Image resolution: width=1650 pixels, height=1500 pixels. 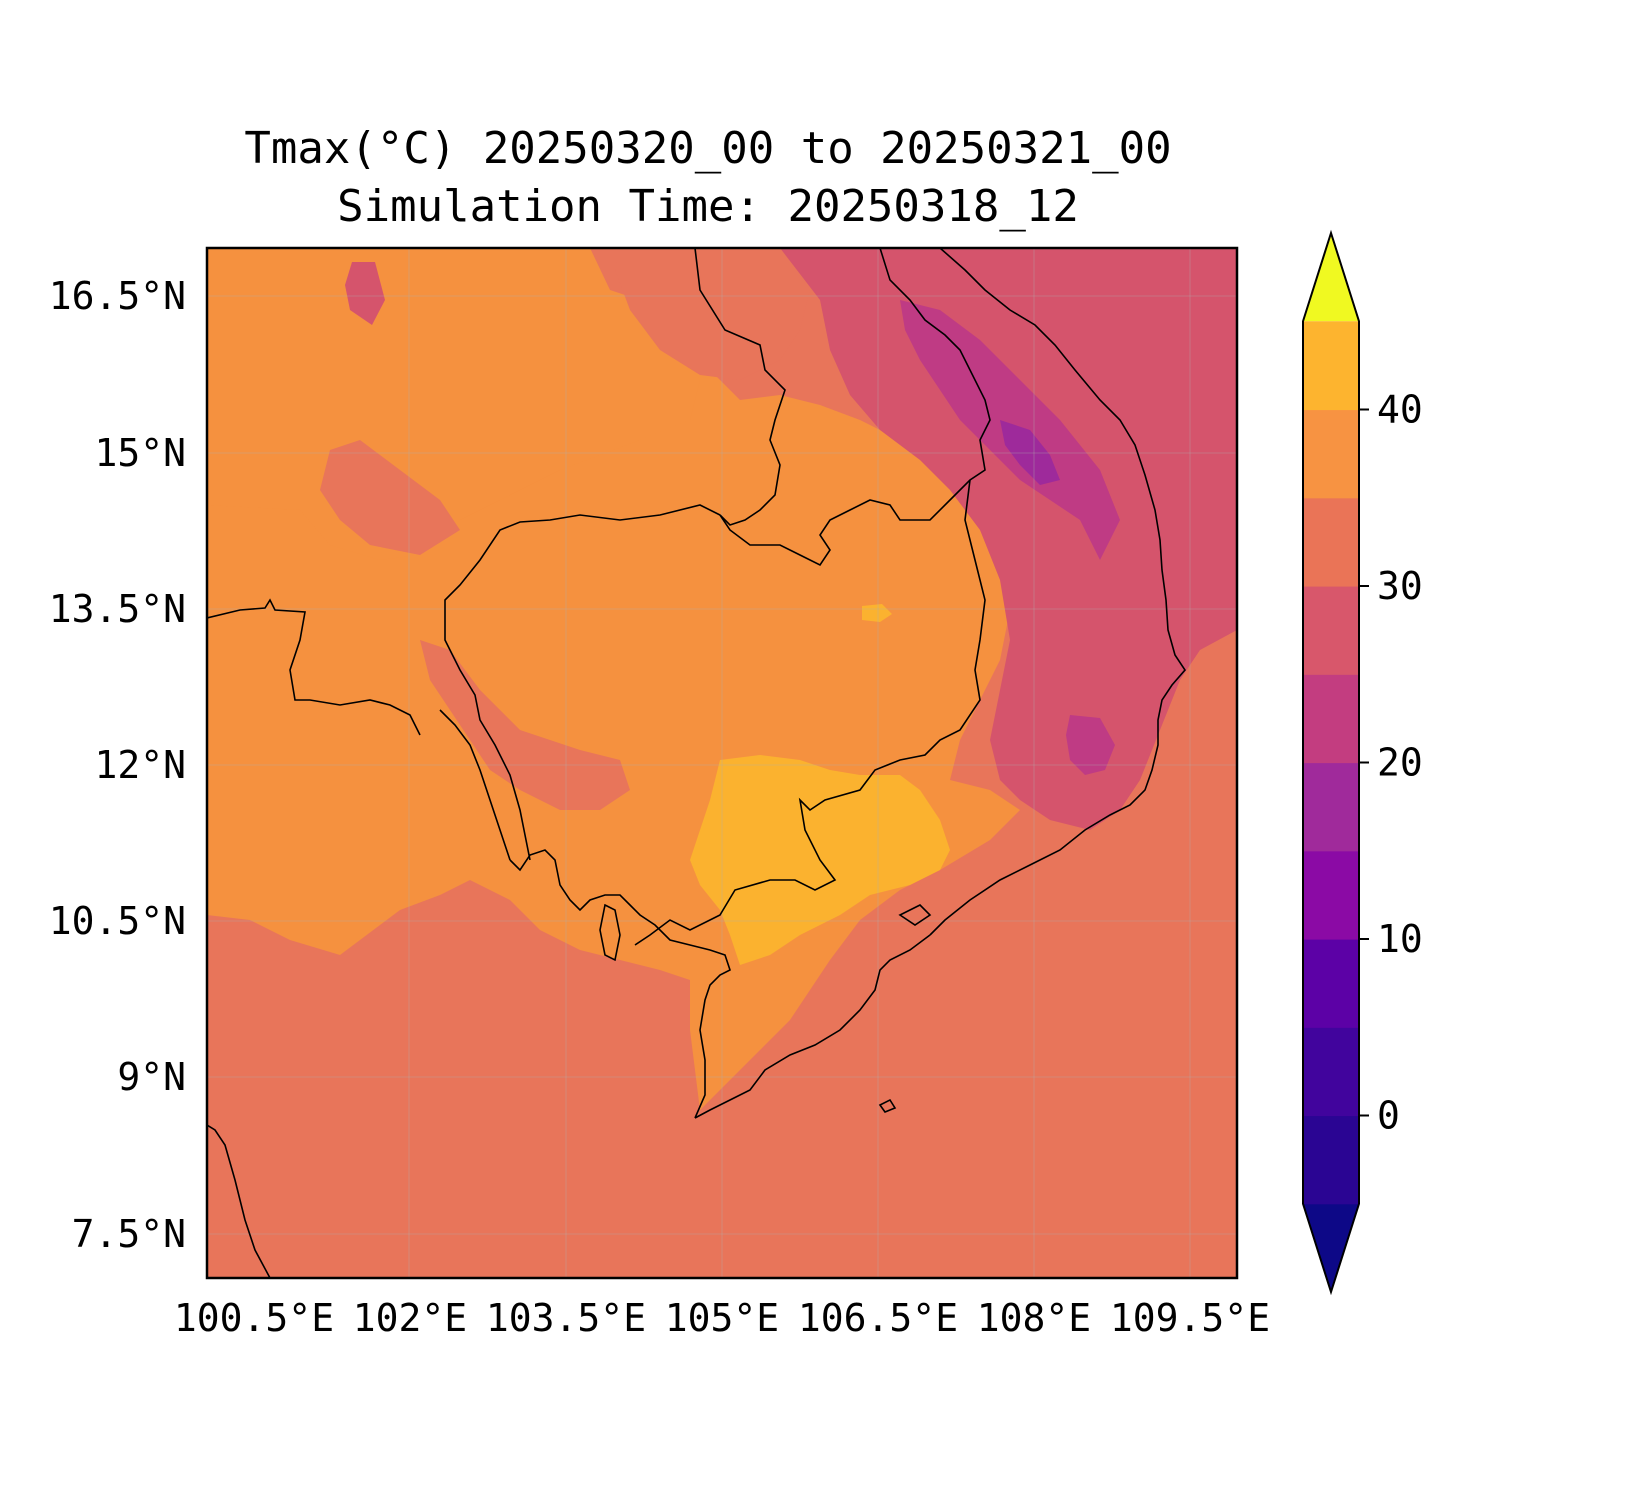 What do you see at coordinates (117, 921) in the screenshot?
I see `y-tick-label: 10.5°N` at bounding box center [117, 921].